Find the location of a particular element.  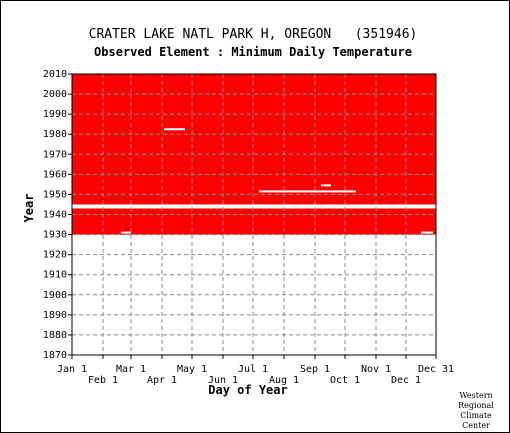

x-tick-label-bottom-2: Jun 1 is located at coordinates (223, 380).